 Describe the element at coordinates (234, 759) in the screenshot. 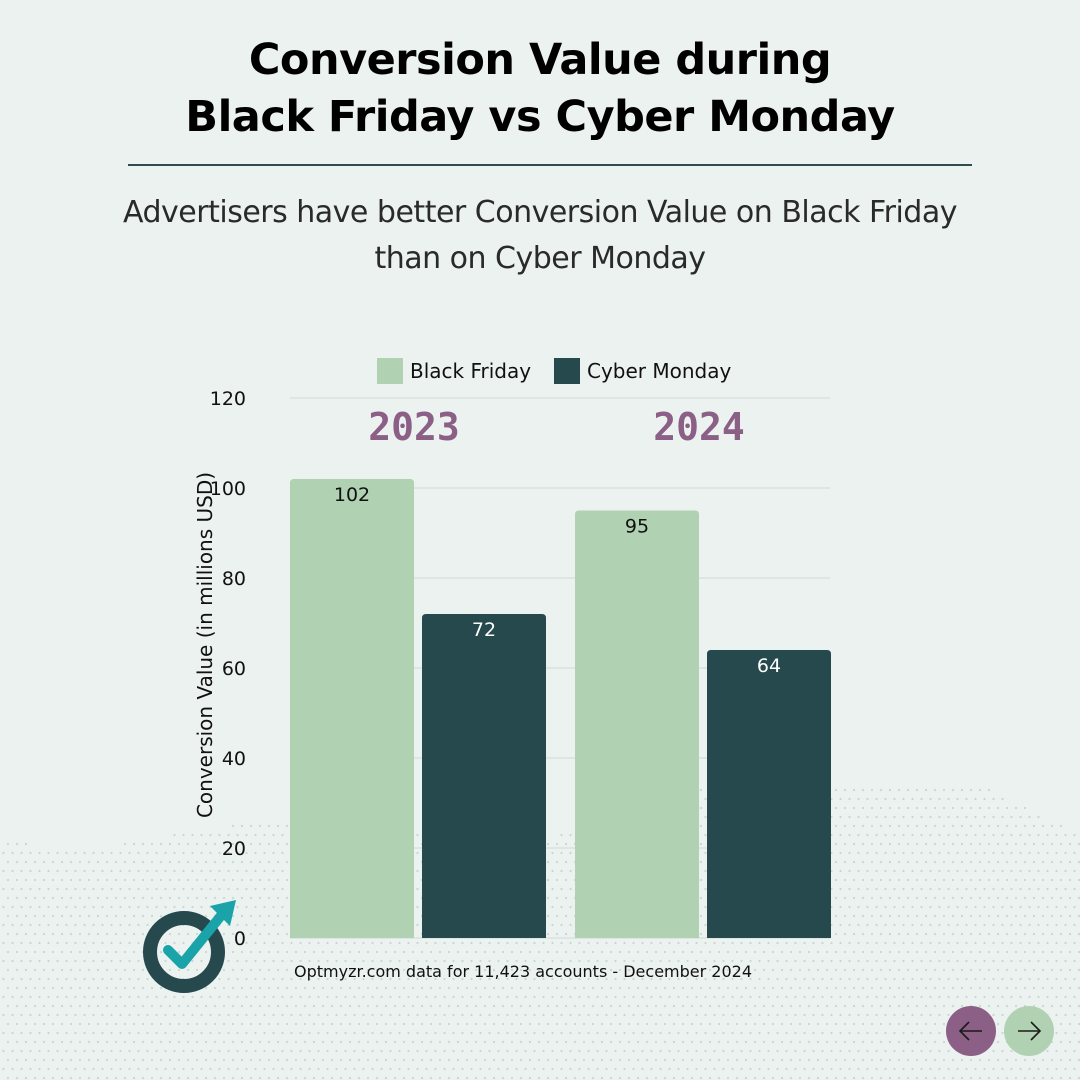

I see `y-tick-label: 40` at that location.